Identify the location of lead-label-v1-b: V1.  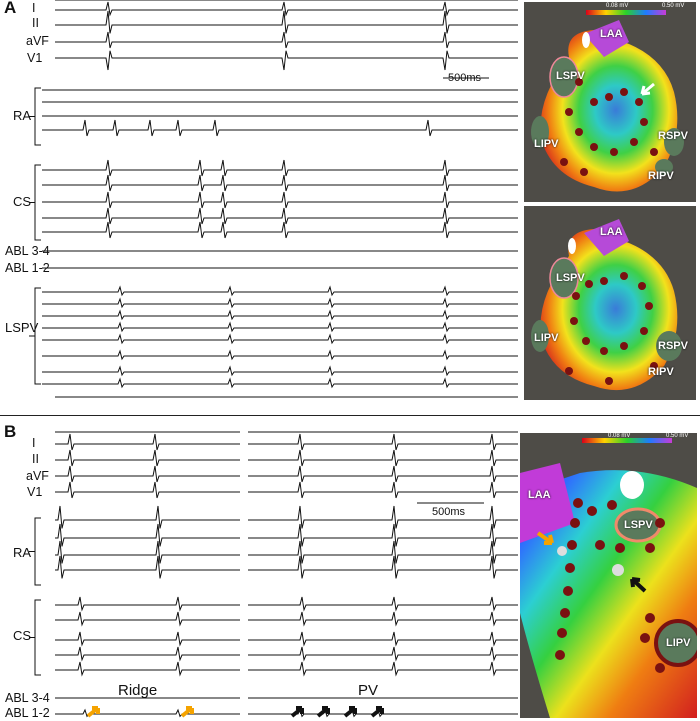
(35, 492).